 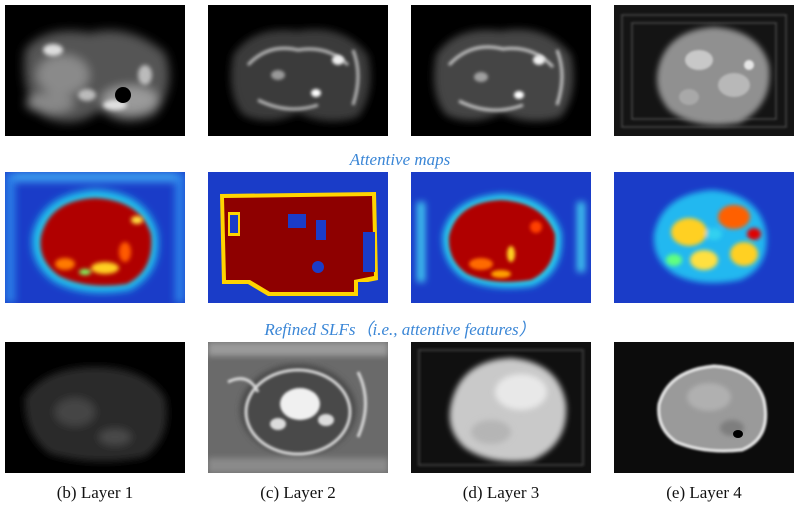 I want to click on row2-layer4-image, so click(x=704, y=237).